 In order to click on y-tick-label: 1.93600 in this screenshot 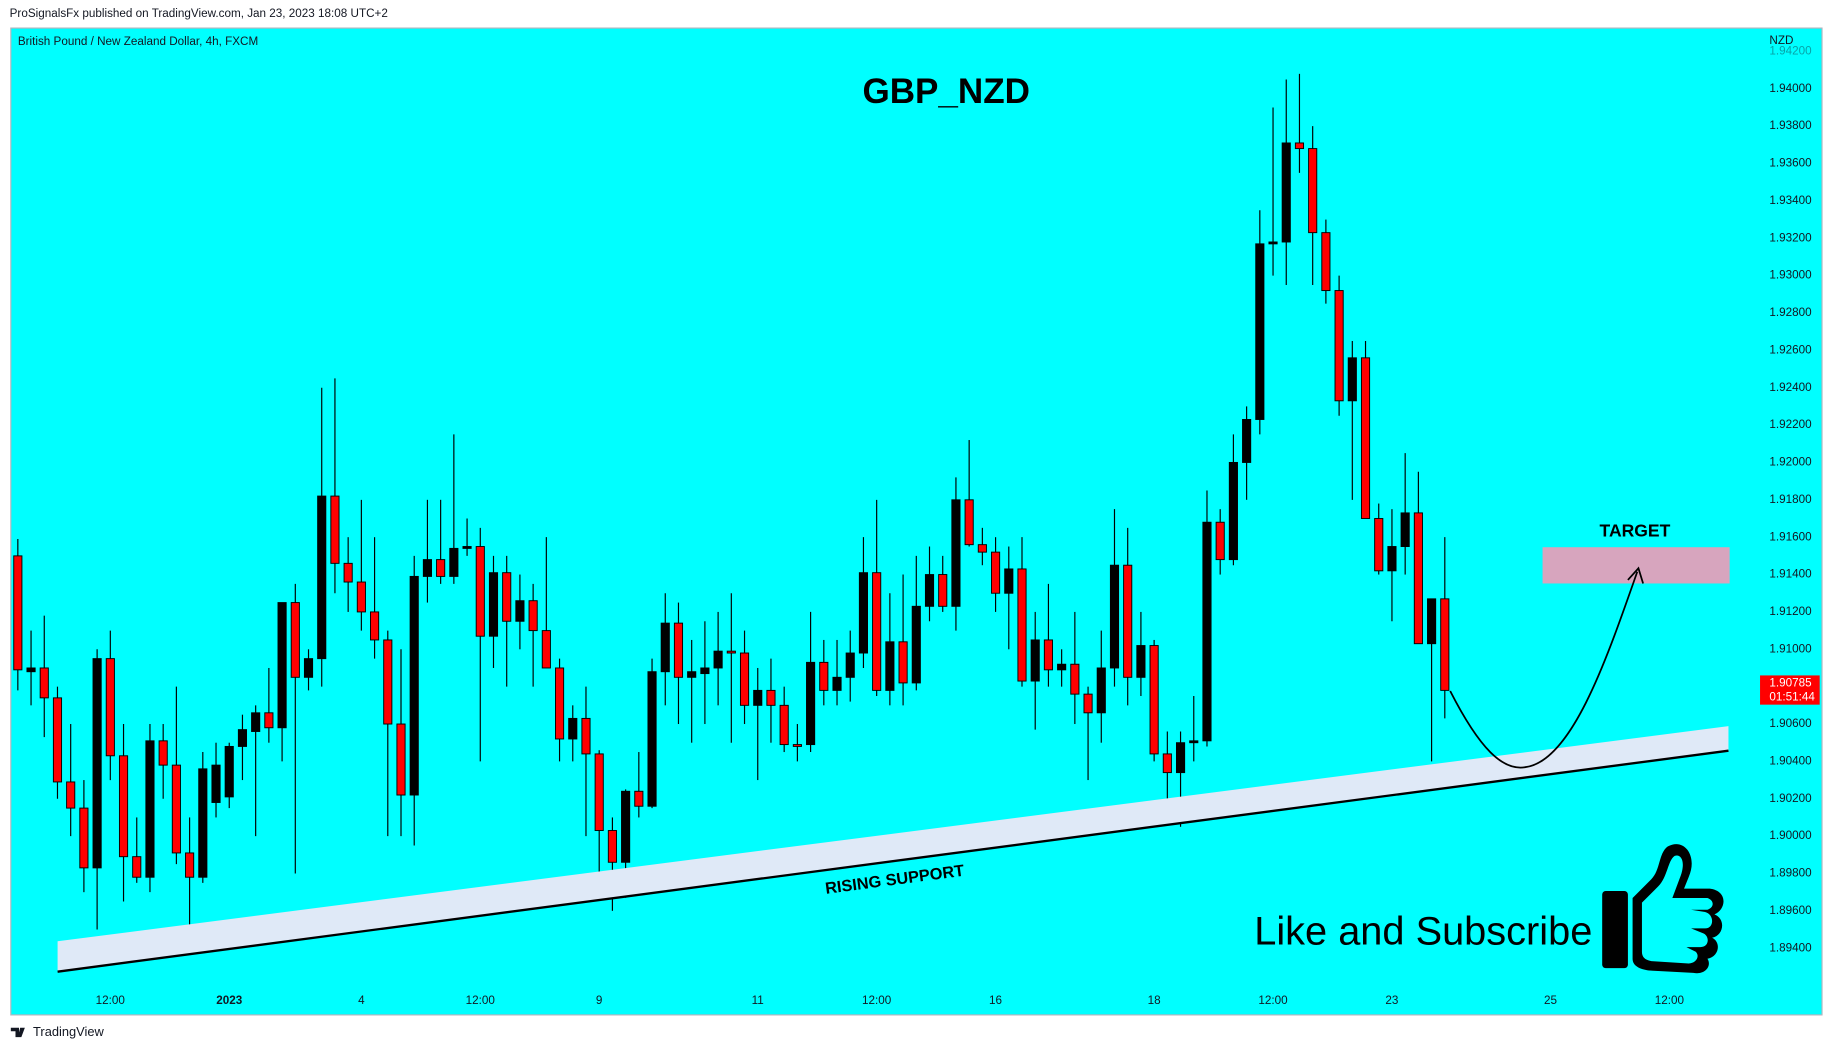, I will do `click(1790, 163)`.